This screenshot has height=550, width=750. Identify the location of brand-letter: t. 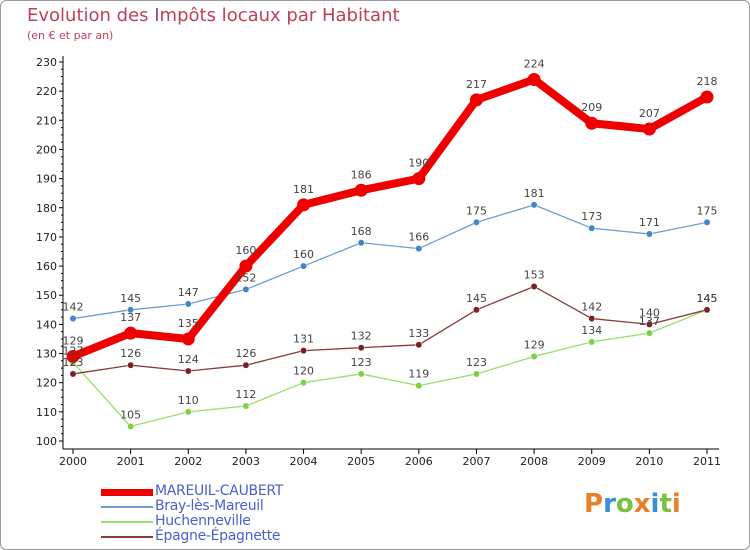
(665, 504).